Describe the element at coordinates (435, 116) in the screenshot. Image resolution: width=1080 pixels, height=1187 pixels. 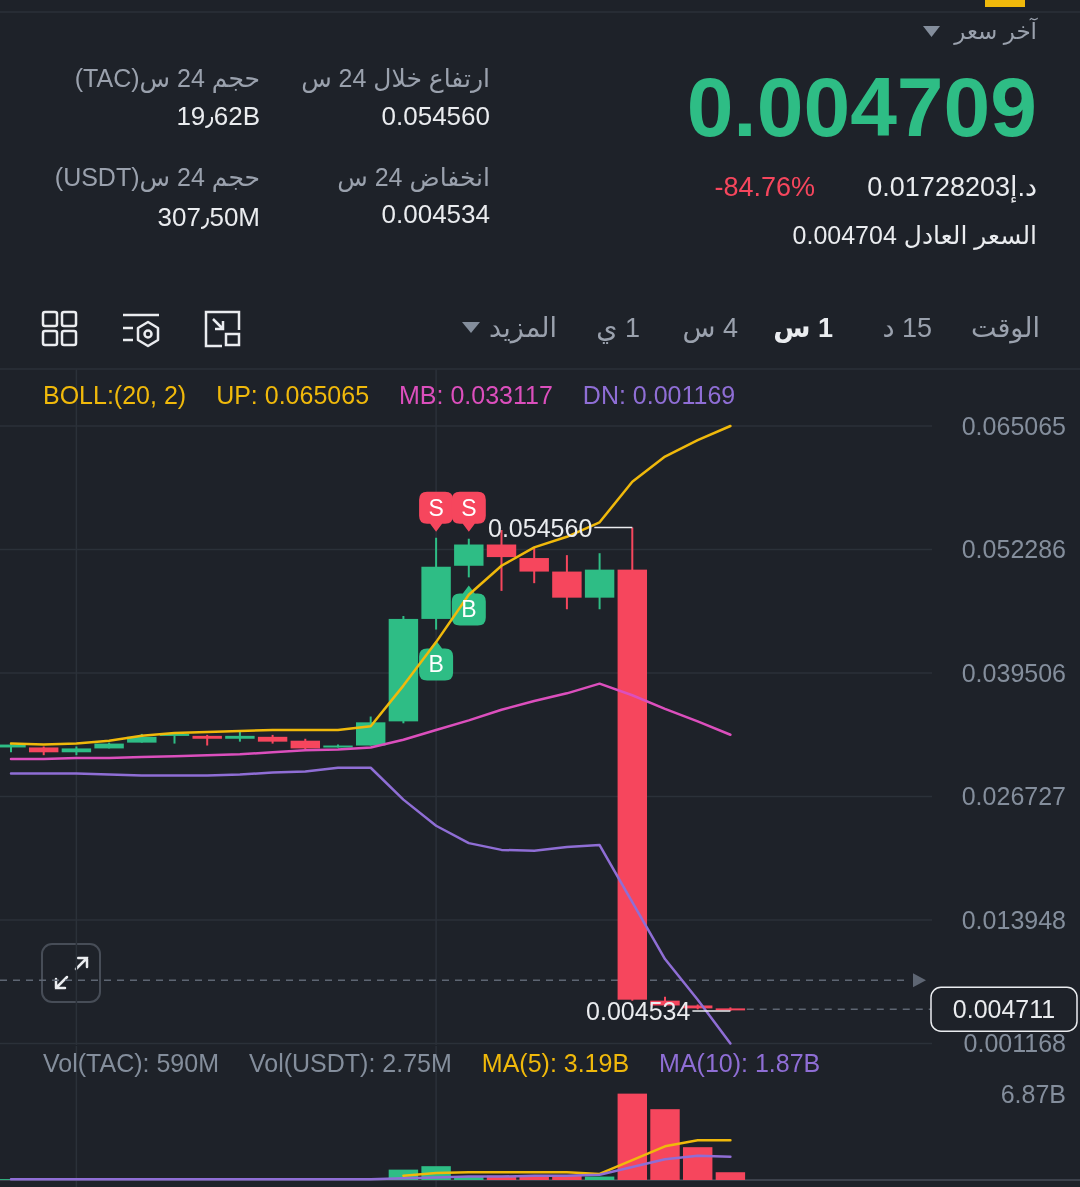
I see `text: 0.054560` at that location.